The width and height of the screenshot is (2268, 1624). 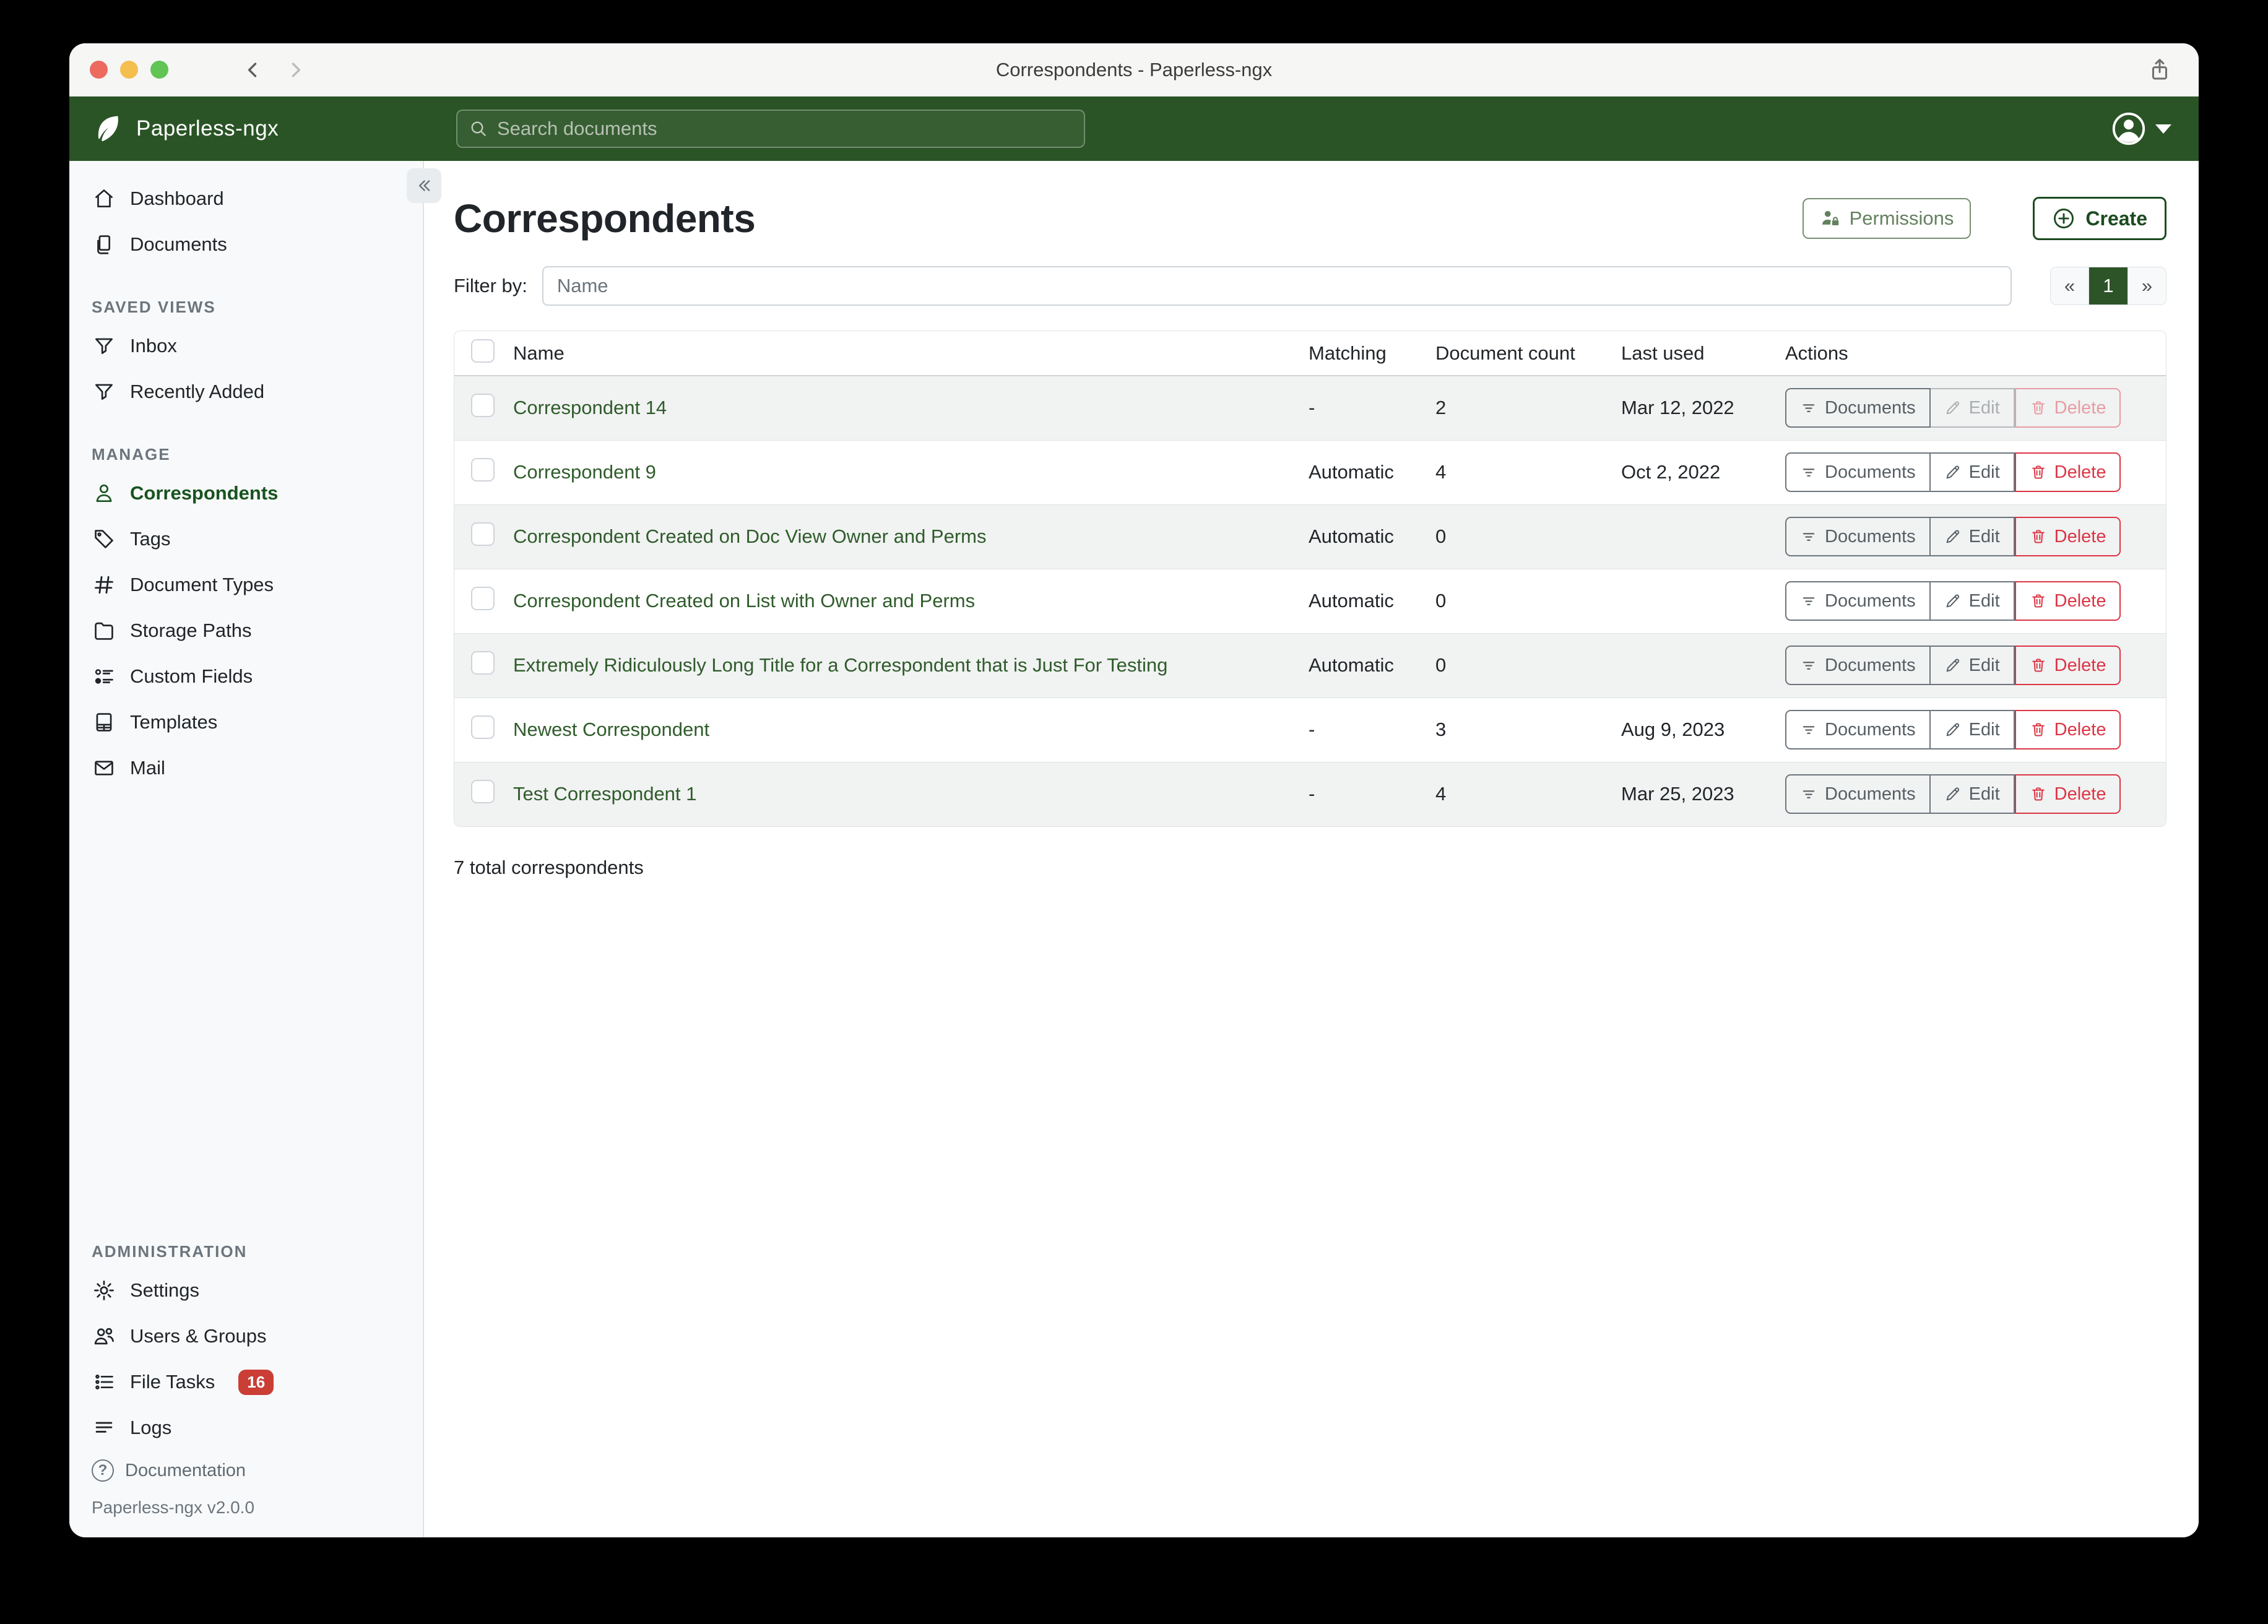 What do you see at coordinates (1134, 129) in the screenshot?
I see `app-navbar: Paperless-ngx` at bounding box center [1134, 129].